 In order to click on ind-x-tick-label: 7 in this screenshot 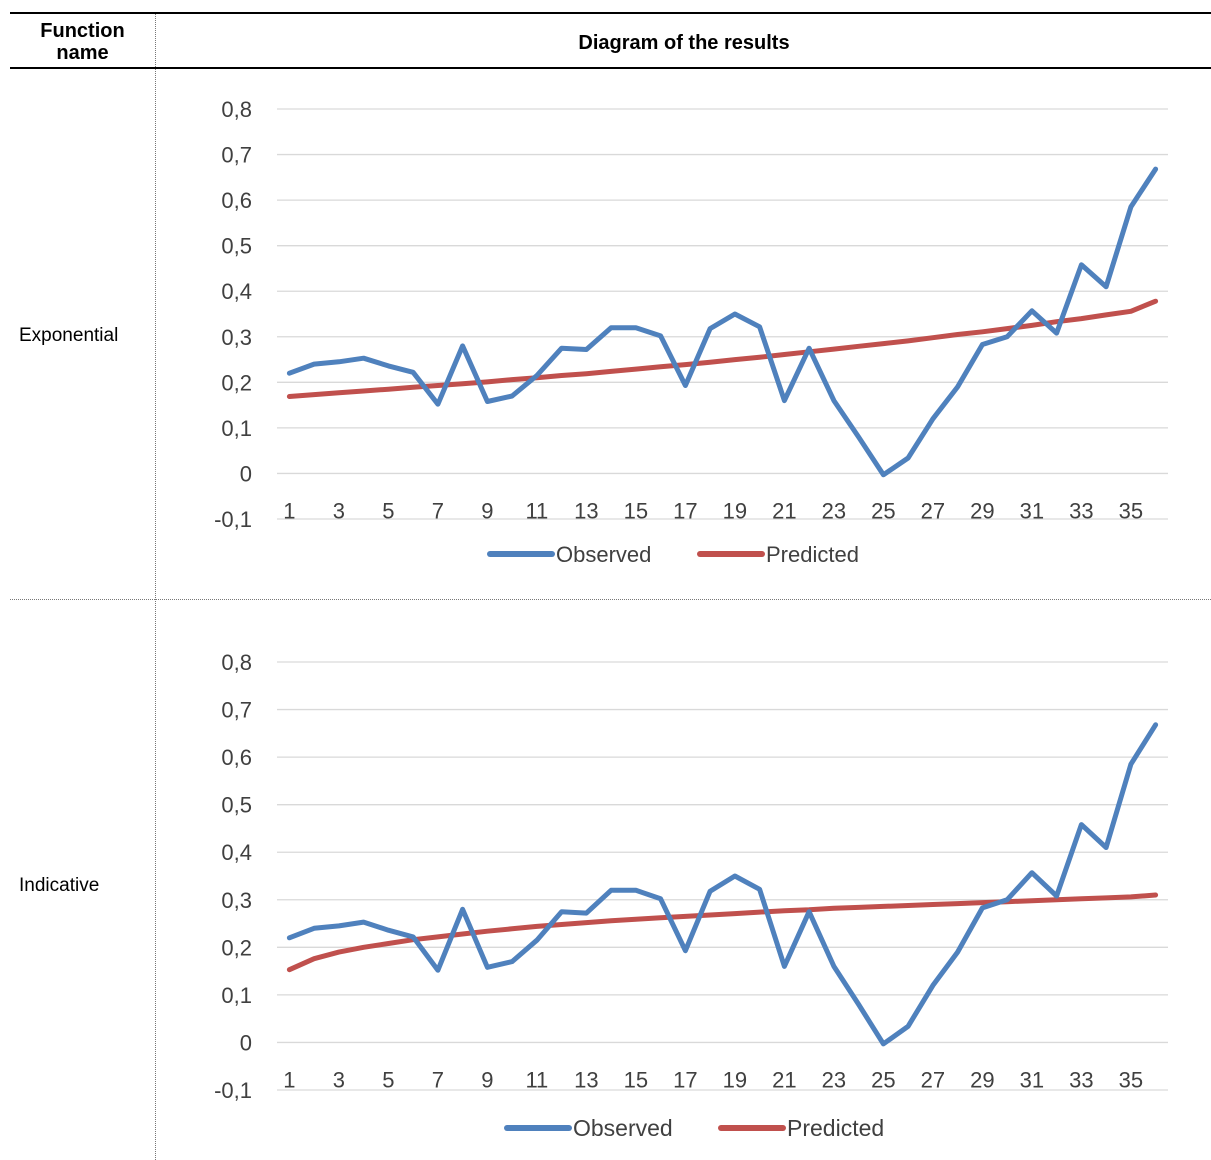, I will do `click(438, 1079)`.